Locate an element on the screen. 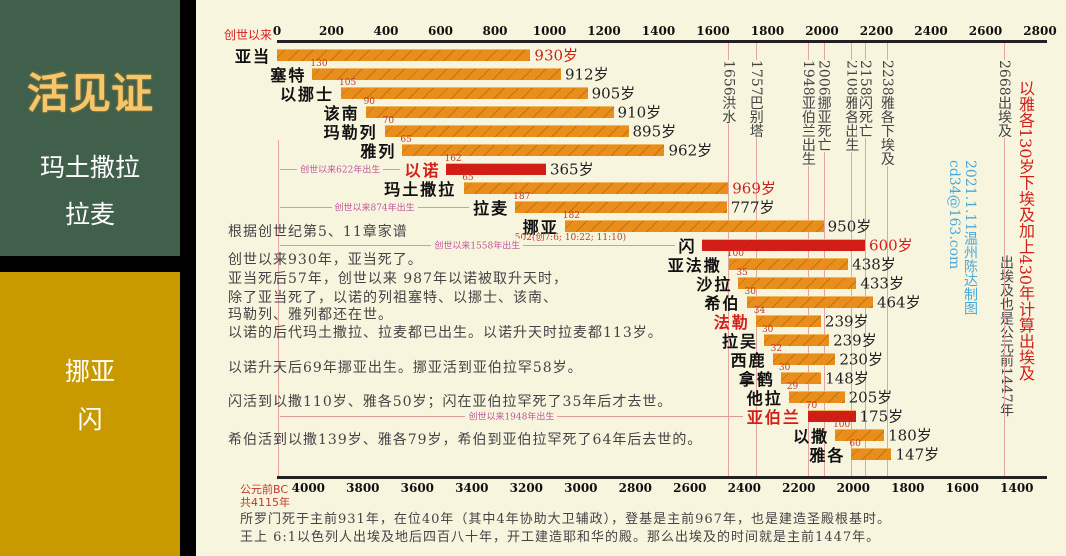 This screenshot has height=556, width=1066. credit-date: 2021.1.11温州陈达制图 is located at coordinates (970, 238).